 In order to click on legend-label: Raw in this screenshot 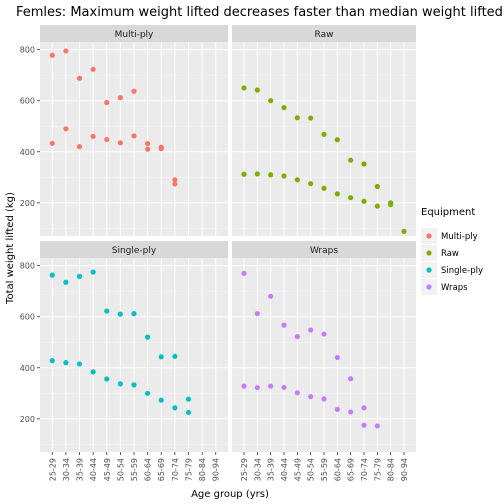, I will do `click(450, 254)`.